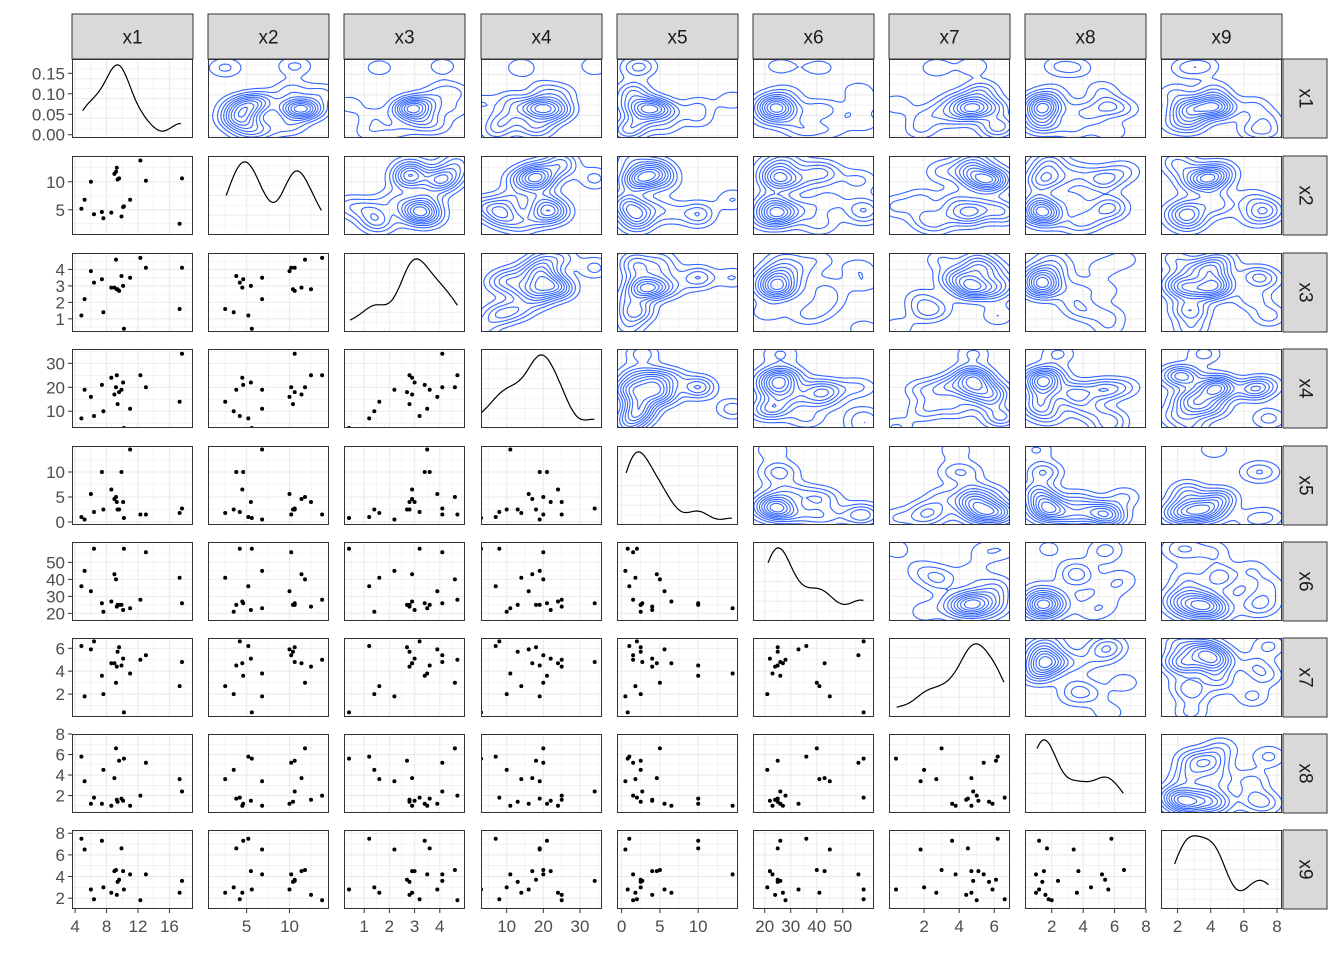 The image size is (1344, 960). What do you see at coordinates (1305, 388) in the screenshot?
I see `row-strip-x4` at bounding box center [1305, 388].